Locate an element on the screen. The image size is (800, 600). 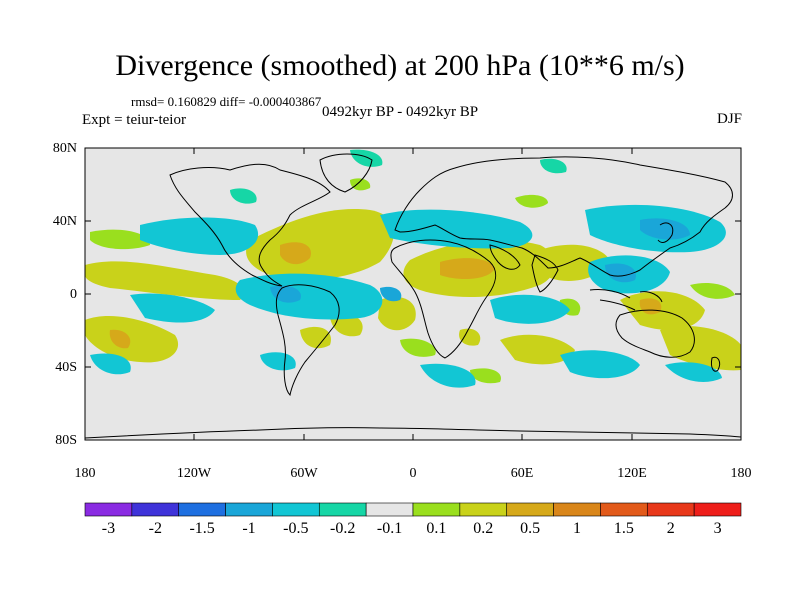
colorbar-tick-label: -2 is located at coordinates (155, 528).